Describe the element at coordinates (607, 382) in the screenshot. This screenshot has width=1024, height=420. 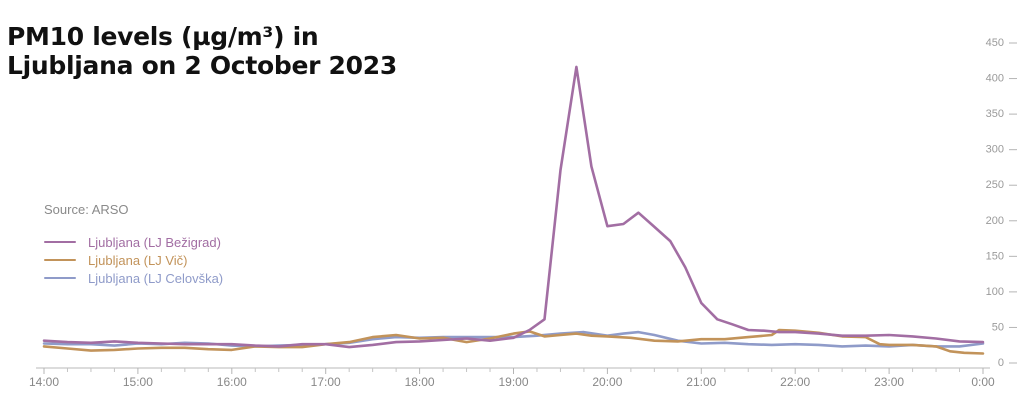
I see `x-tick-label-20-00: 20:00` at that location.